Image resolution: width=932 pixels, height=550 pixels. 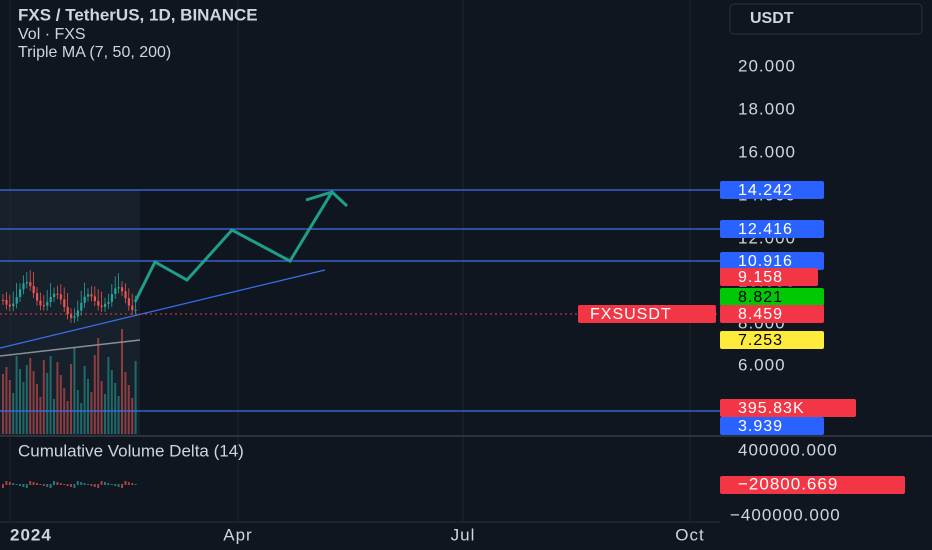 I want to click on indicator: Triple MA (7, 50, 200), so click(x=94, y=52).